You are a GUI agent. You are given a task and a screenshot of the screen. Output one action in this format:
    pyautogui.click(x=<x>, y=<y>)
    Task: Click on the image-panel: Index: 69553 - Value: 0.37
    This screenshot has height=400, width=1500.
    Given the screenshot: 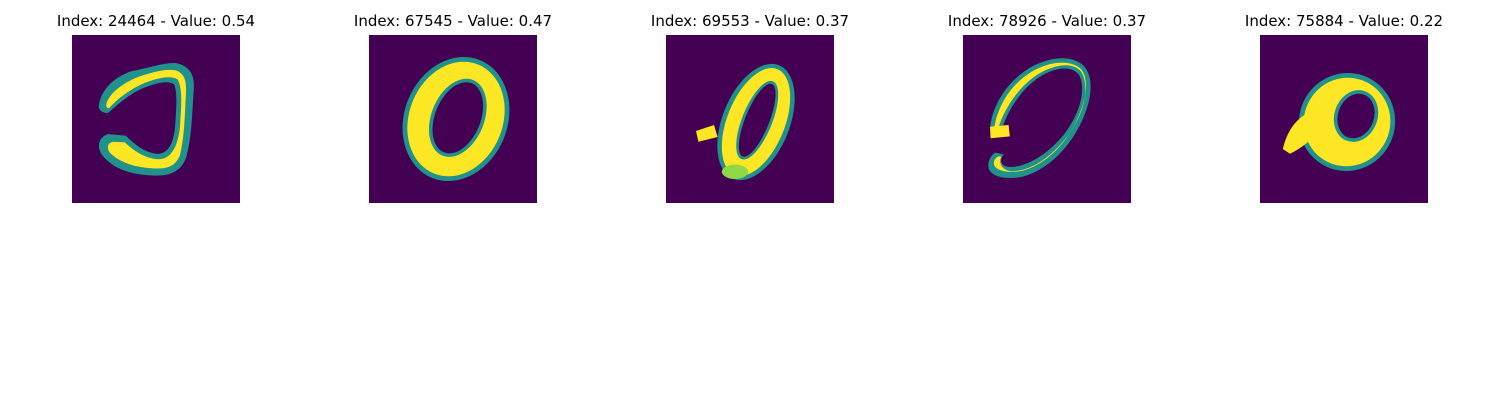 What is the action you would take?
    pyautogui.click(x=750, y=110)
    